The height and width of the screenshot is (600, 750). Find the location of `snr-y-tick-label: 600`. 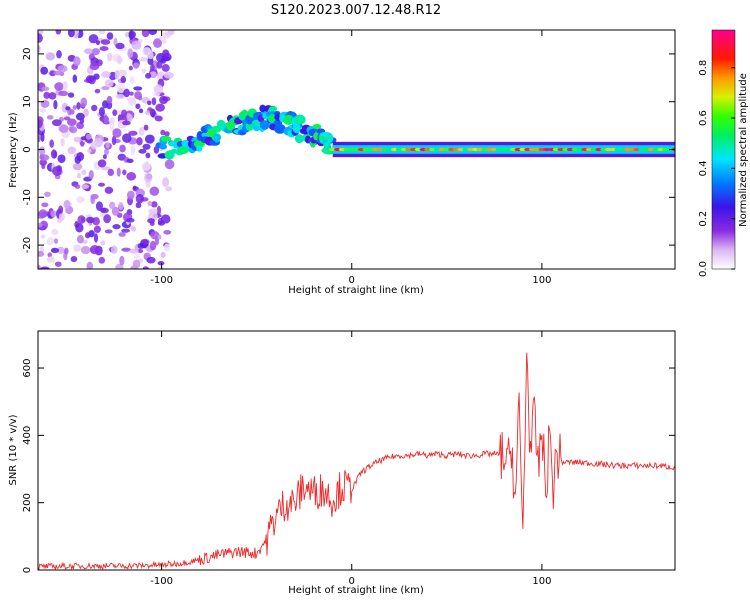

snr-y-tick-label: 600 is located at coordinates (27, 367).